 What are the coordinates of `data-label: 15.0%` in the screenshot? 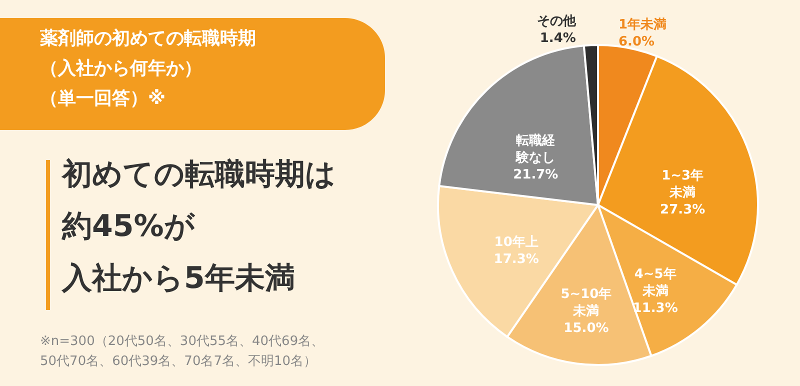 It's located at (586, 328).